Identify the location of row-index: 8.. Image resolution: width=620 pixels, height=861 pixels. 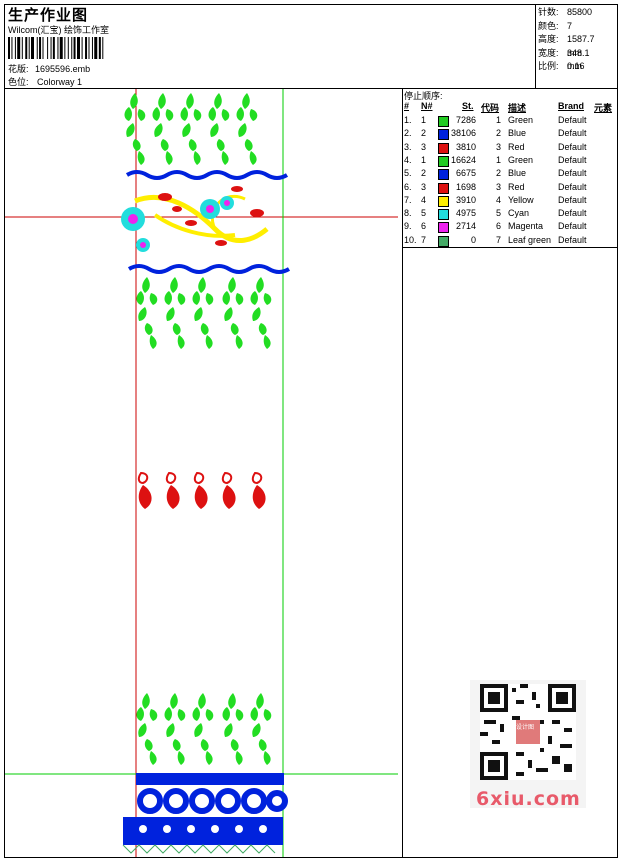
(408, 213).